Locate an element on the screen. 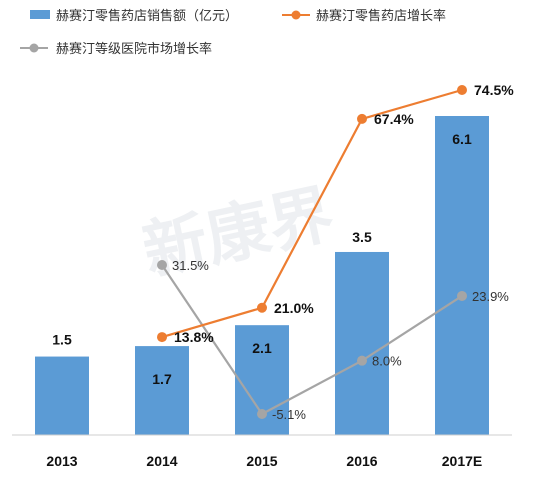 The image size is (533, 477). legend-label-sales: 赫赛汀零售药店销售额（亿元） is located at coordinates (147, 15).